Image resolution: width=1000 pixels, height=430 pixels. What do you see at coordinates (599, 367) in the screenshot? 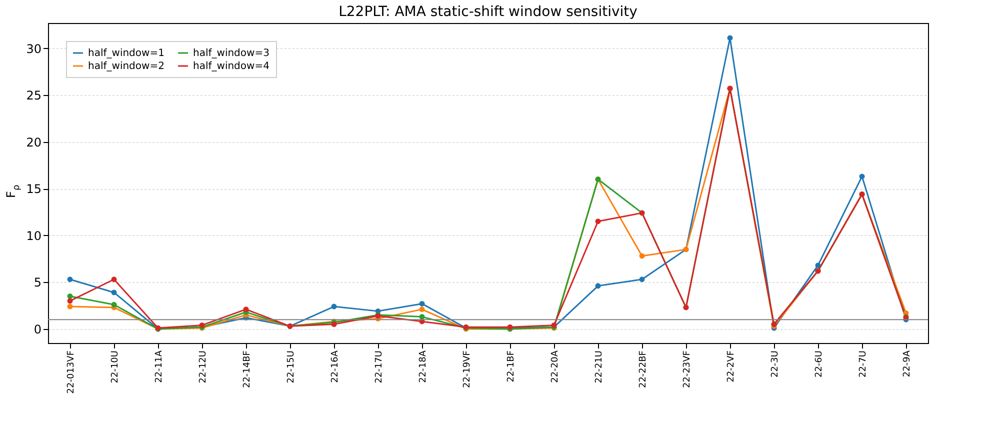
I see `x-tick-label: 22-21U` at bounding box center [599, 367].